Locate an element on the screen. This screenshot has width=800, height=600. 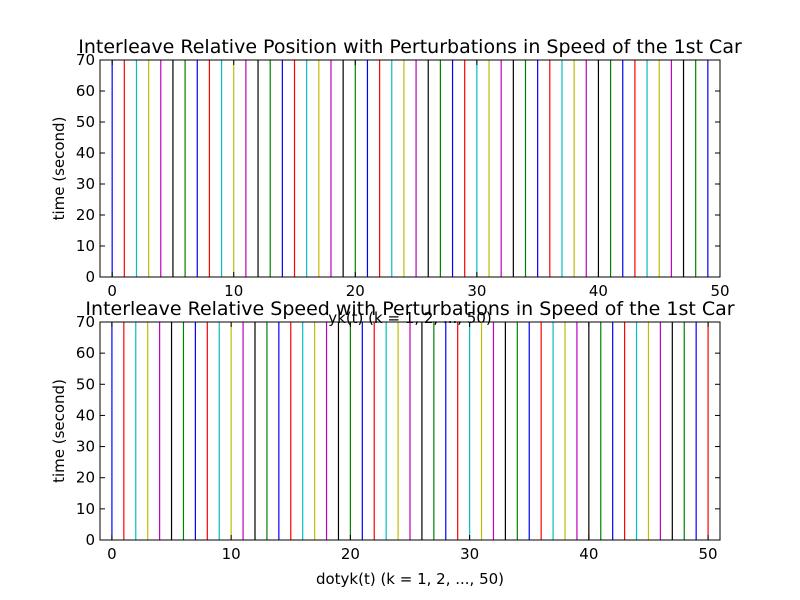
chart-top-y-tick-label: 30 is located at coordinates (85, 184).